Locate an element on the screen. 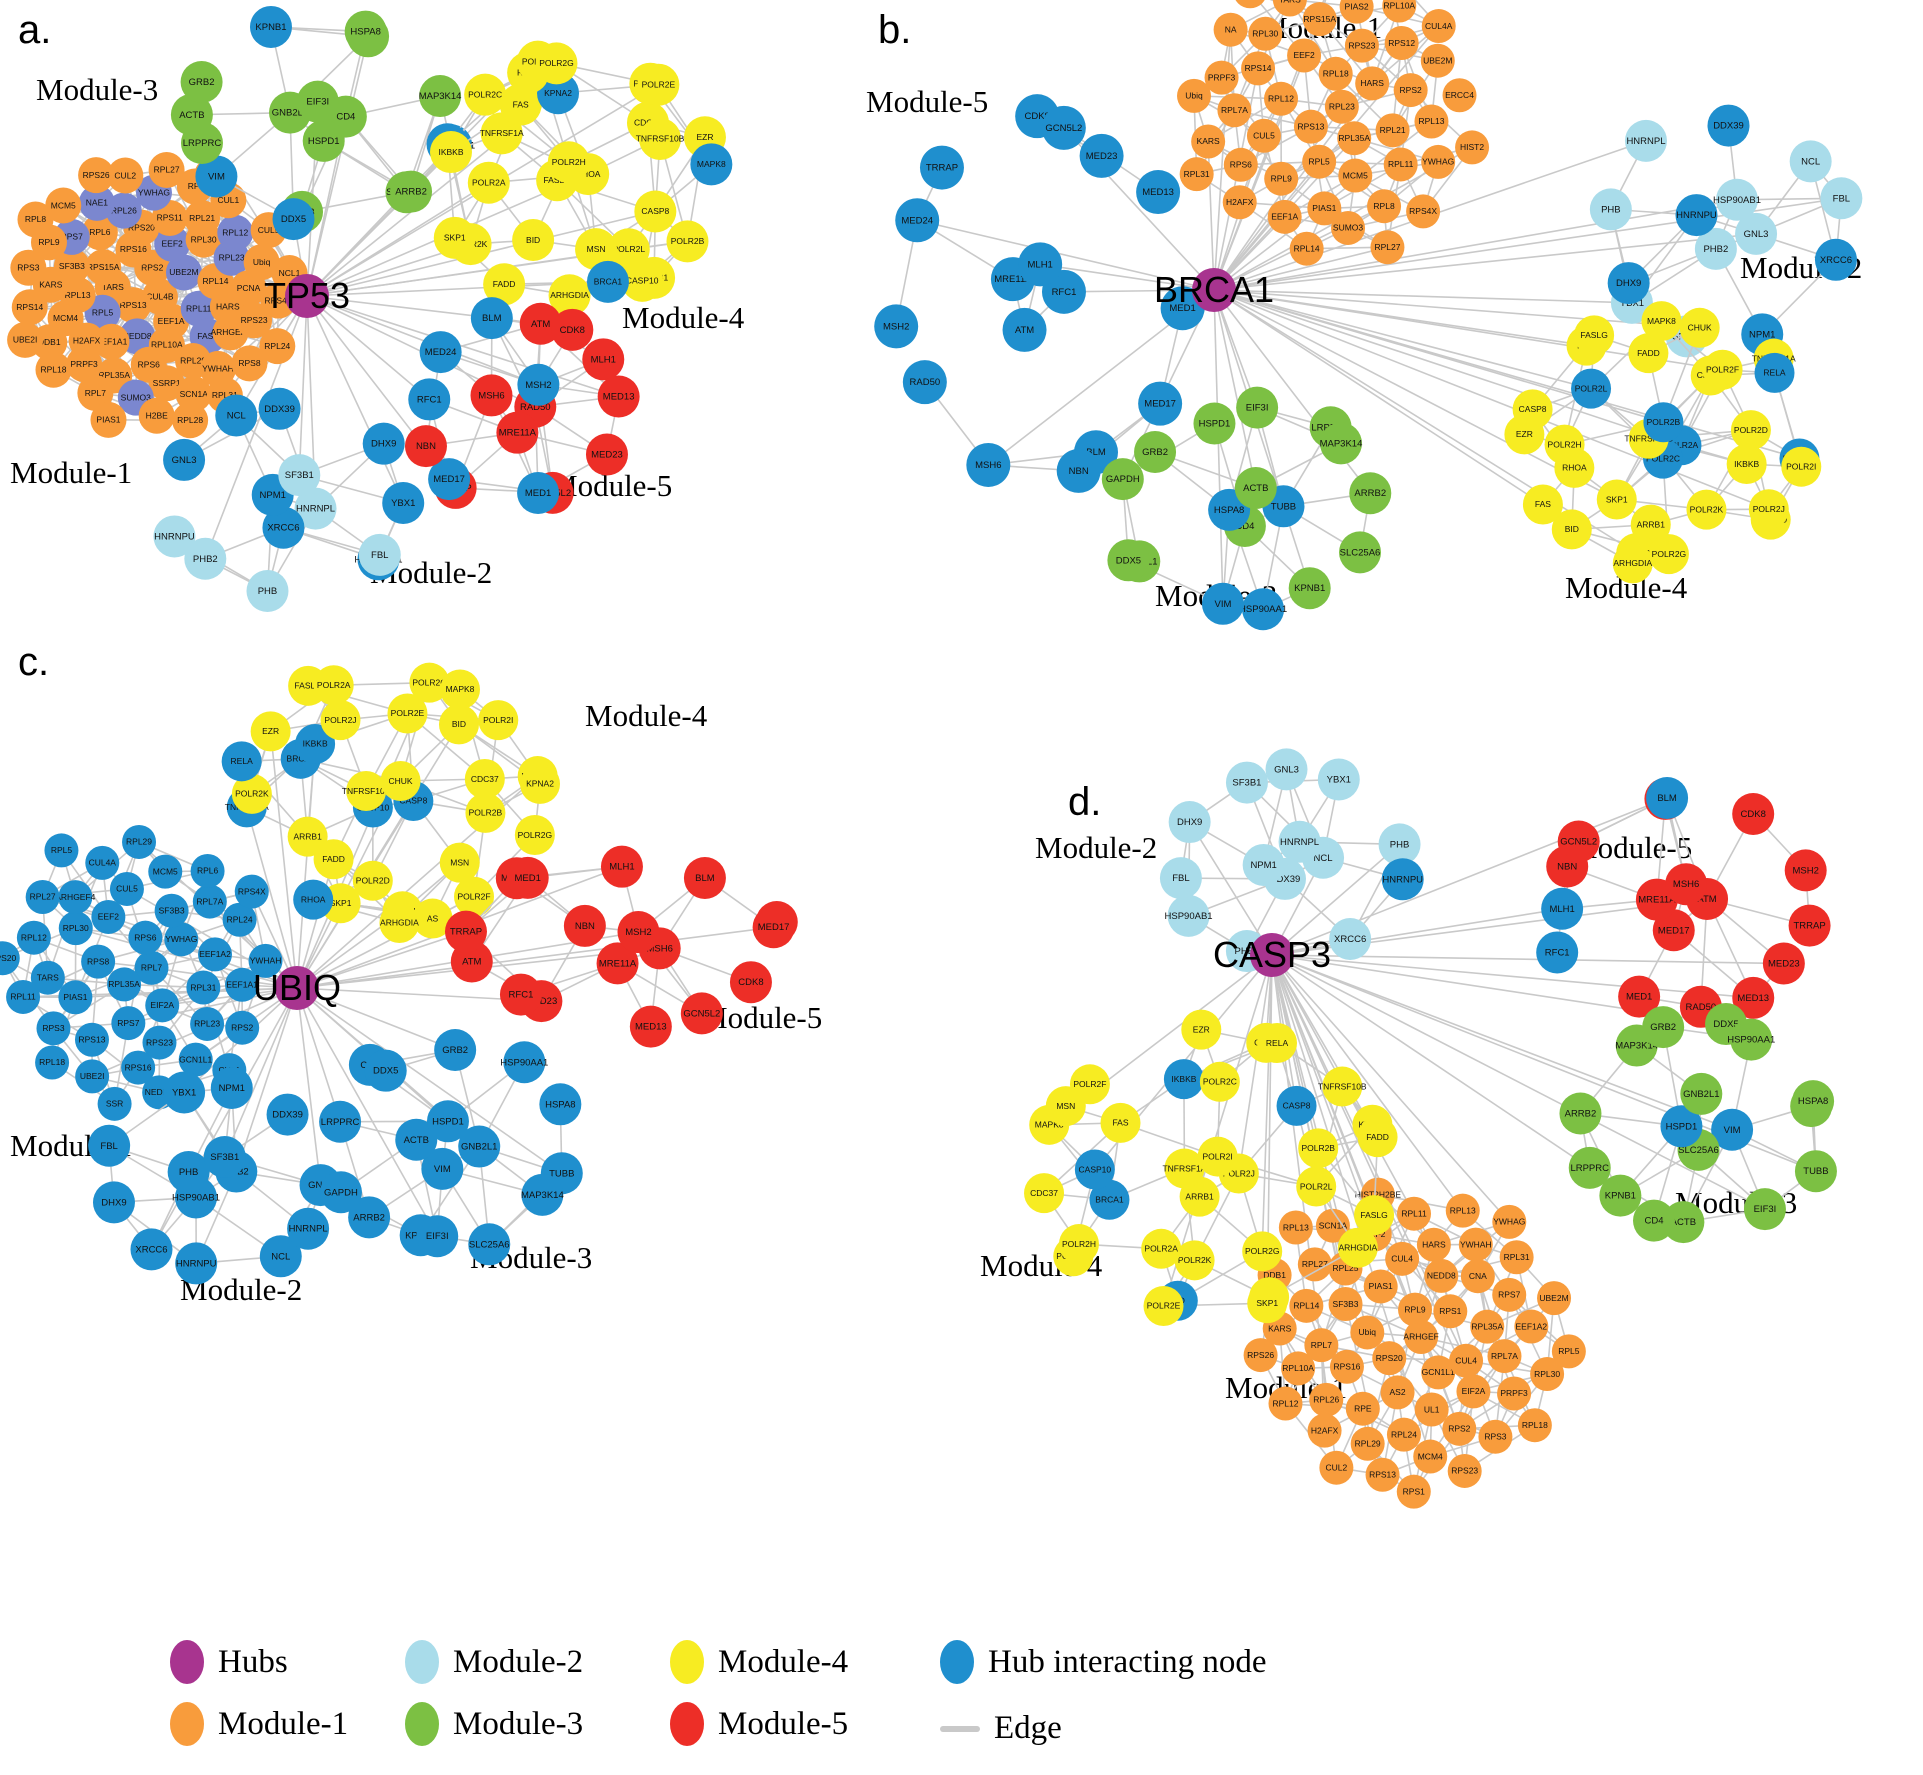 This screenshot has height=1775, width=1923. network-node: RPL7A is located at coordinates (209, 901).